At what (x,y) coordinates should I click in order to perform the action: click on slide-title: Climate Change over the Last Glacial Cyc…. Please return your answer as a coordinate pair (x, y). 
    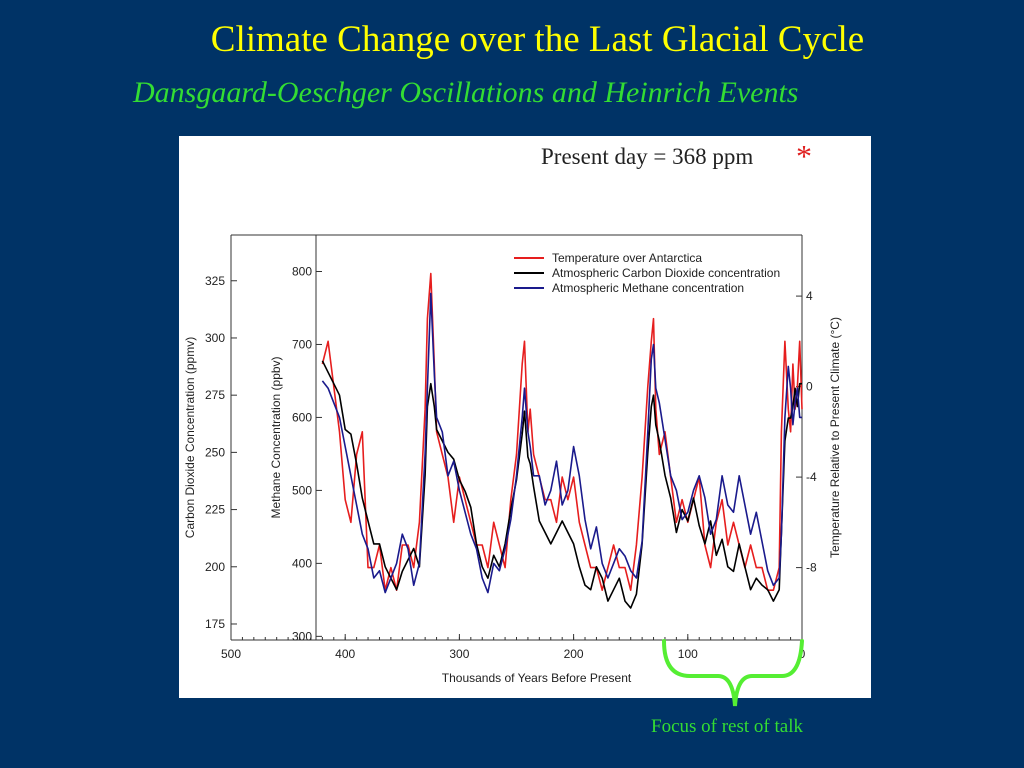
    Looking at the image, I should click on (537, 39).